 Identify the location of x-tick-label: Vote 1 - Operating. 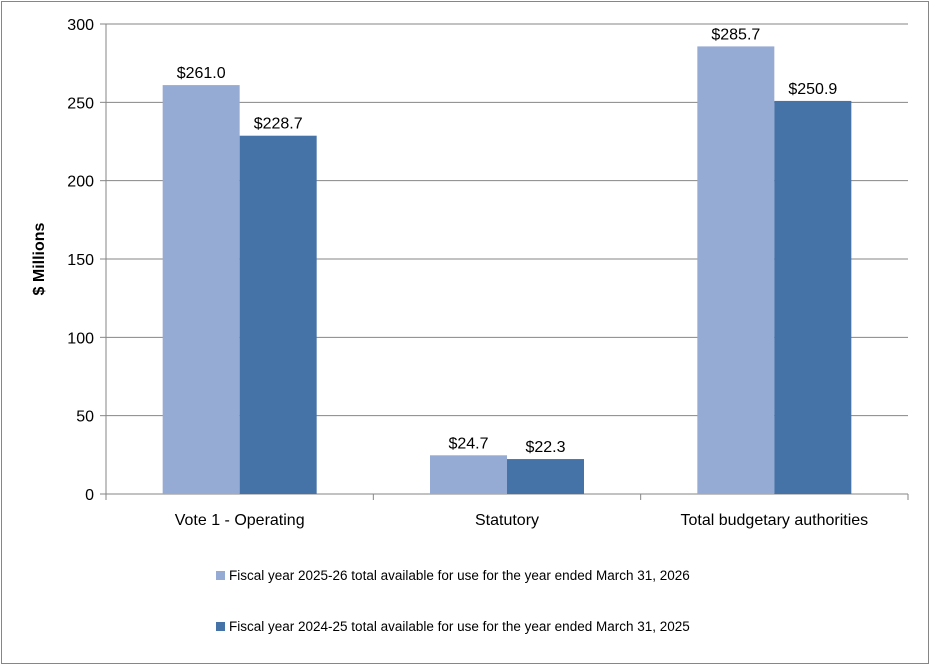
(240, 520).